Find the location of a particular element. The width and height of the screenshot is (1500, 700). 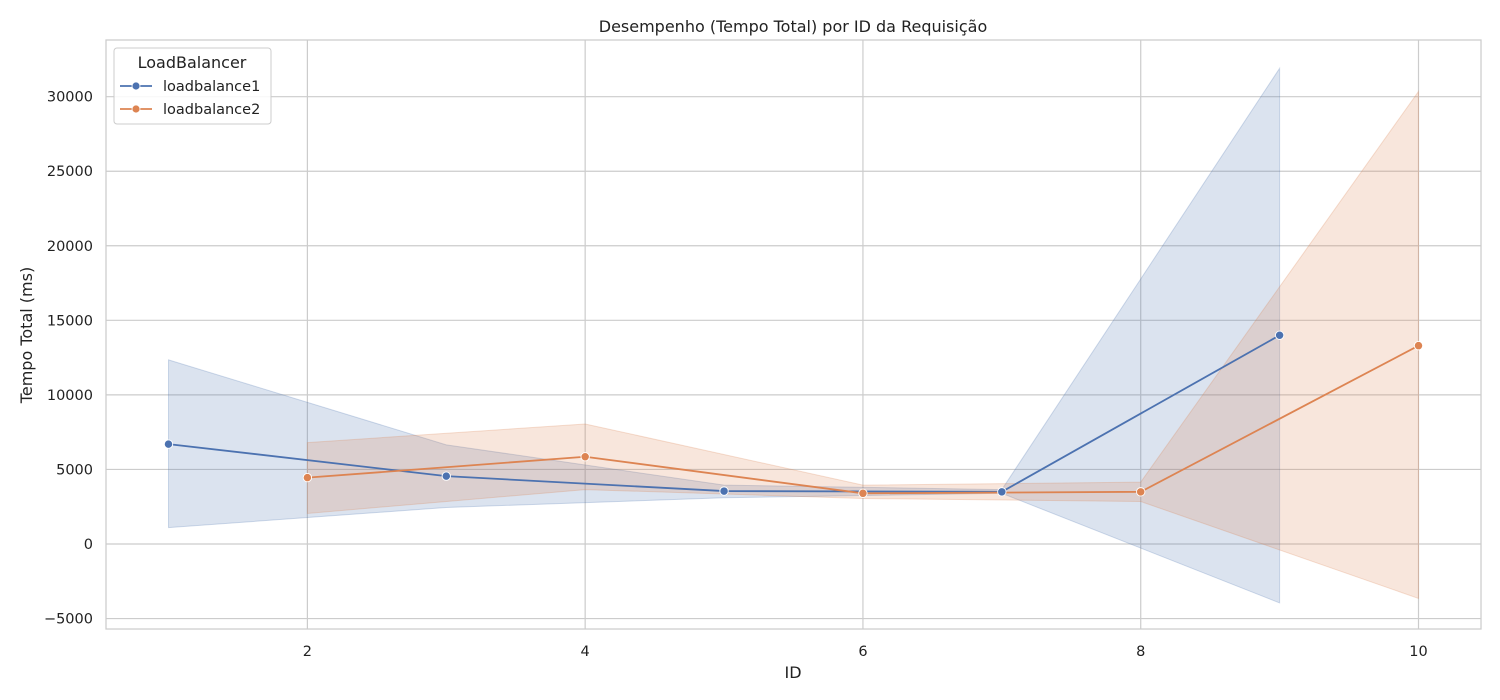

x-tick-label-4: 4 is located at coordinates (585, 652).